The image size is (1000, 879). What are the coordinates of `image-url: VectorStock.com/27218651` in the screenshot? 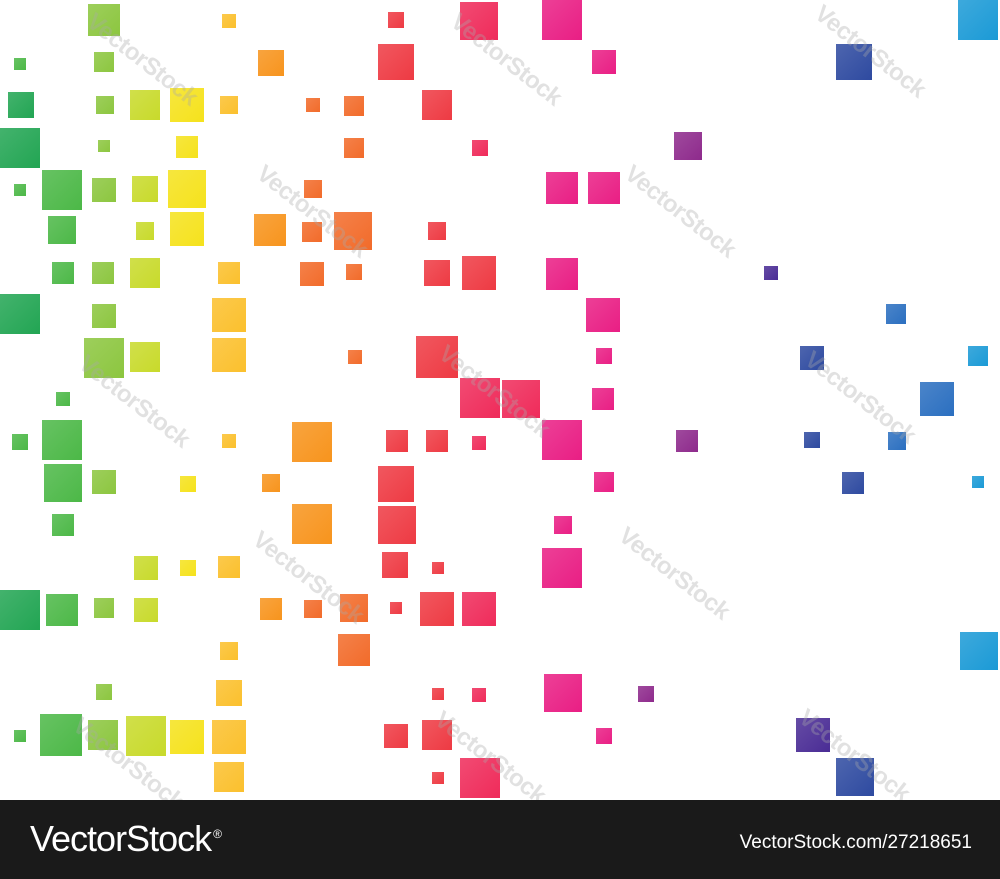 It's located at (855, 842).